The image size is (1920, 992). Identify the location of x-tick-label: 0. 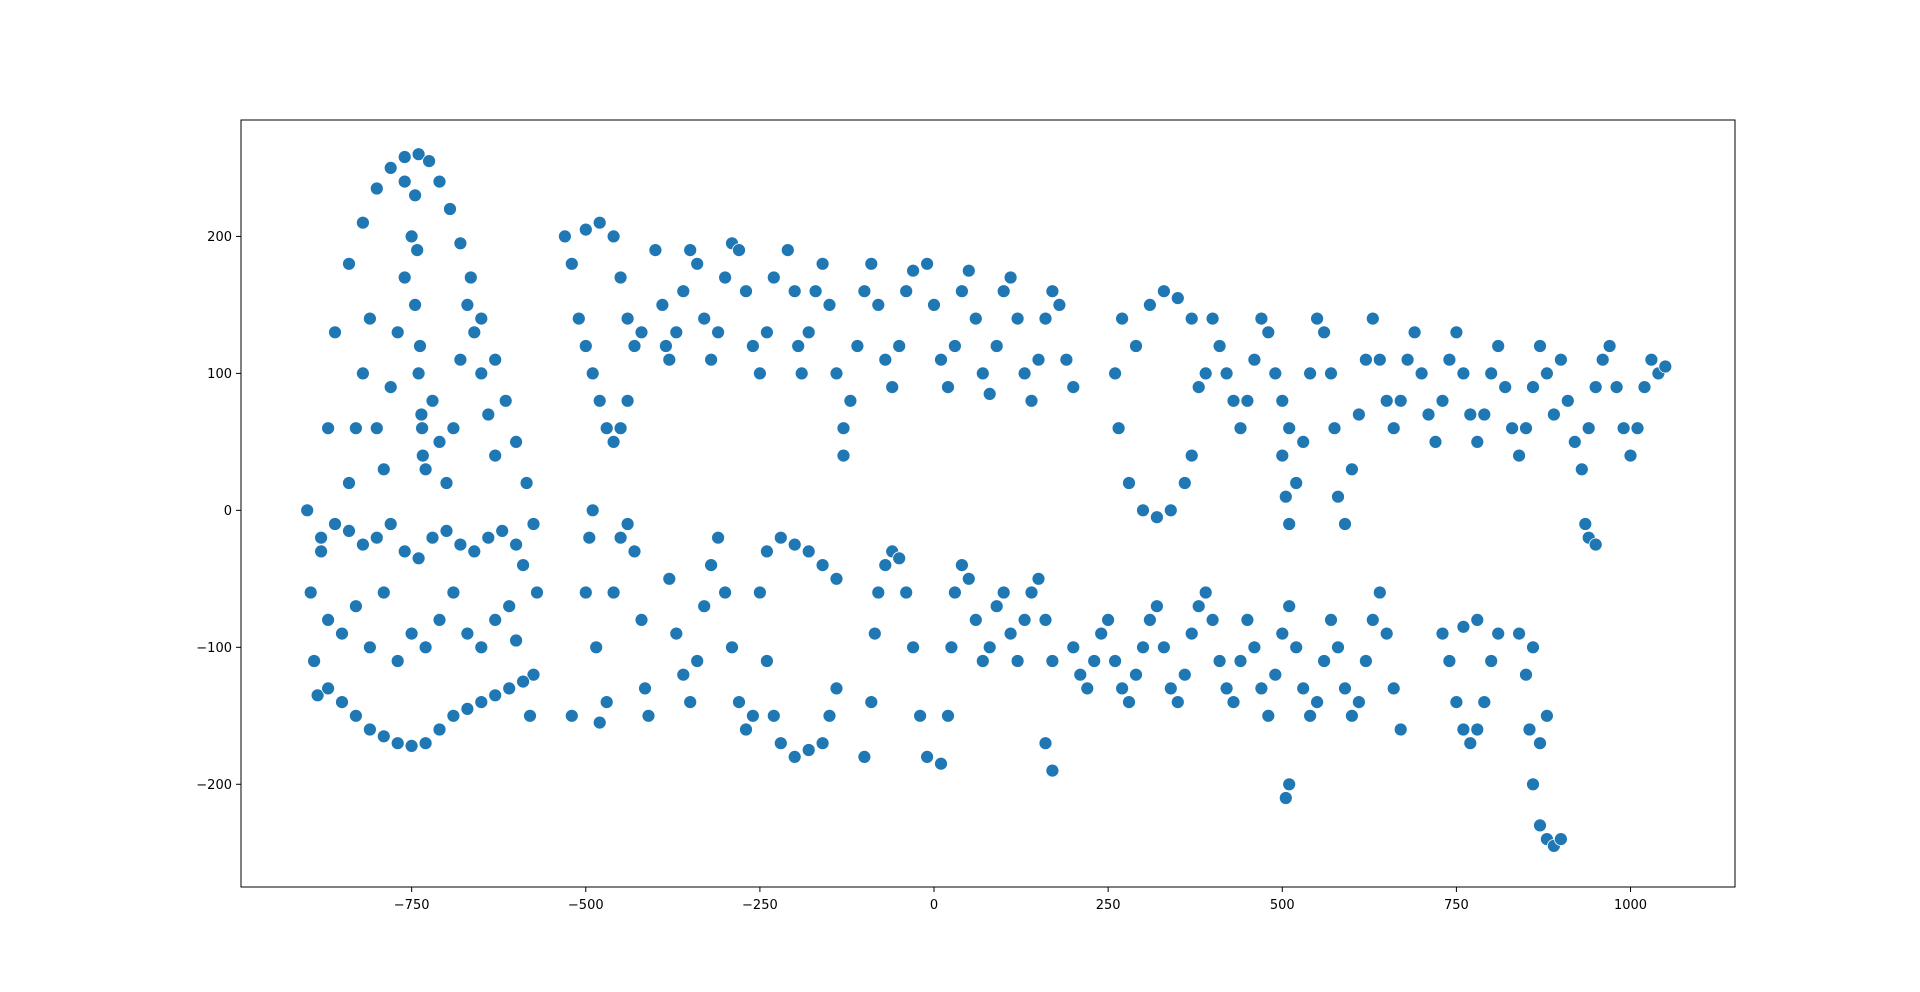
(934, 905).